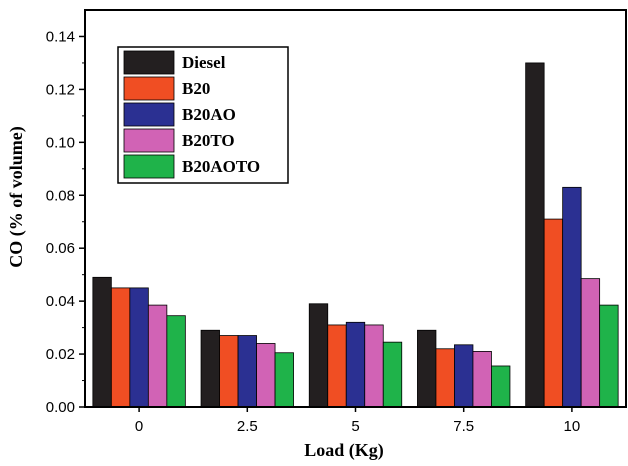  I want to click on y-tick-label: 0.00, so click(60, 407).